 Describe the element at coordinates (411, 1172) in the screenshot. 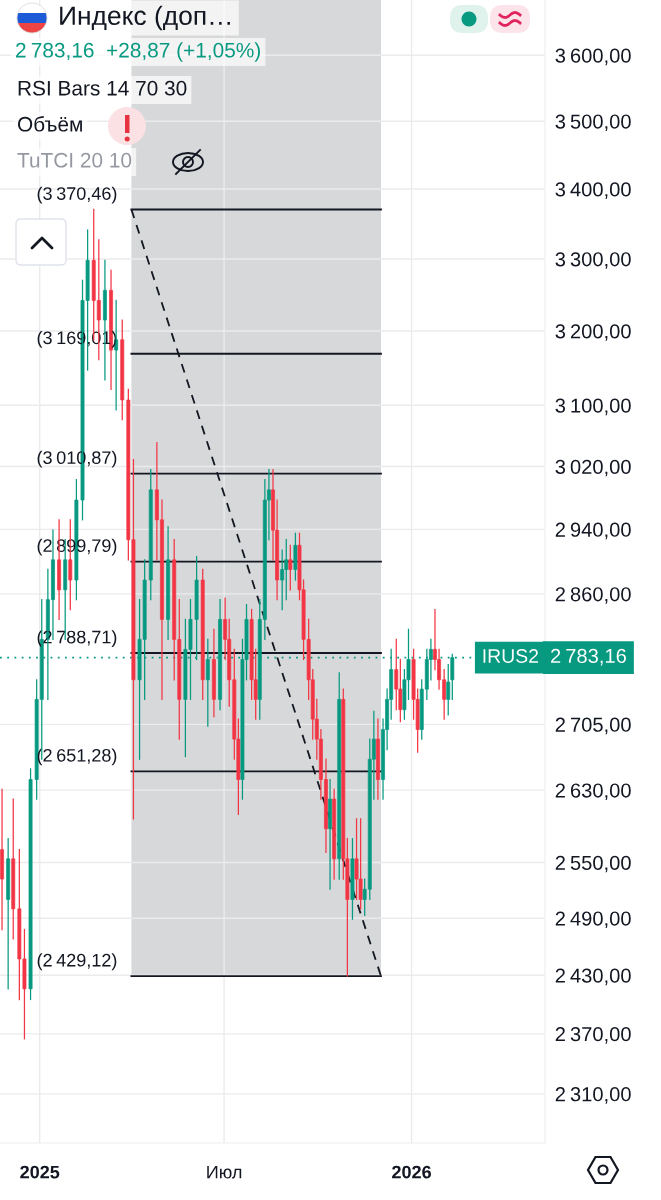

I see `x-tick-label: 2026` at that location.